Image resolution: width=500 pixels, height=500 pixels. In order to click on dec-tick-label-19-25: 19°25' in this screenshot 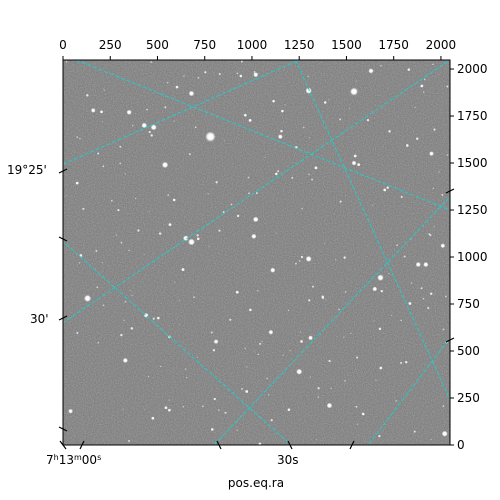, I will do `click(27, 170)`.